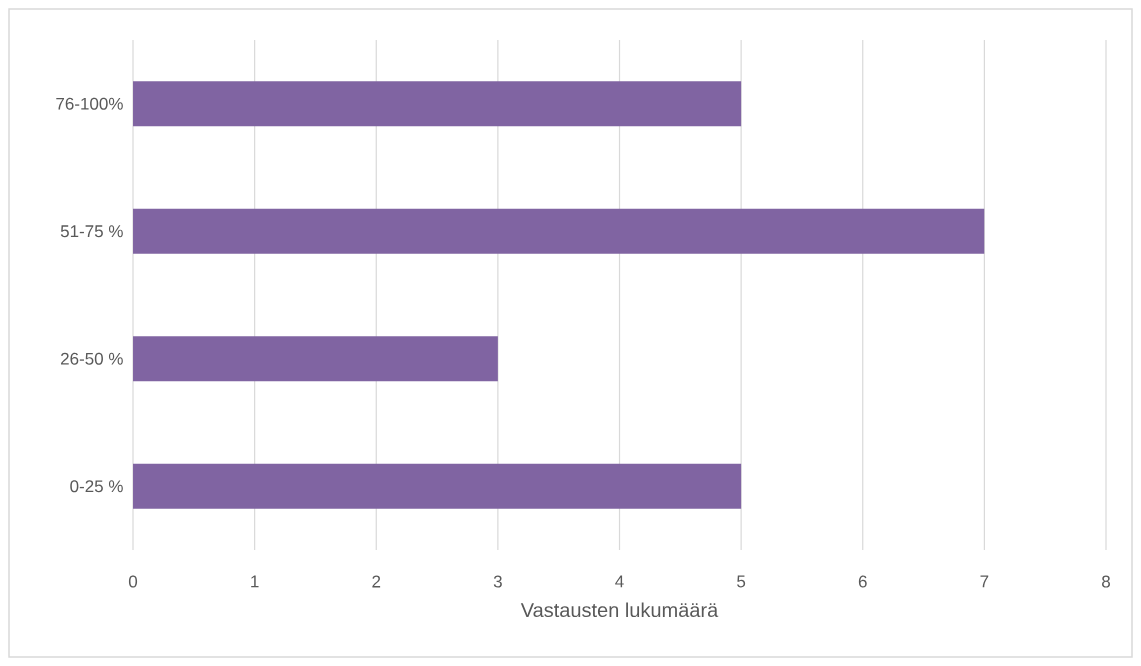 The image size is (1141, 666). Describe the element at coordinates (862, 581) in the screenshot. I see `x-tick-label: 6` at that location.